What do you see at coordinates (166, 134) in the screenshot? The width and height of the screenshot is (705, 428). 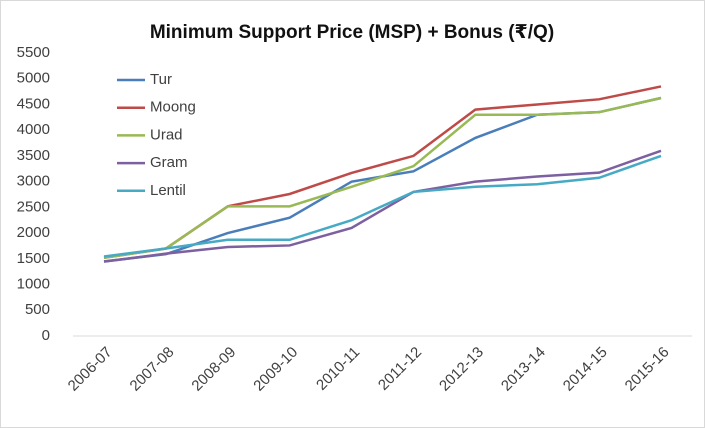 I see `legend-label: Urad` at bounding box center [166, 134].